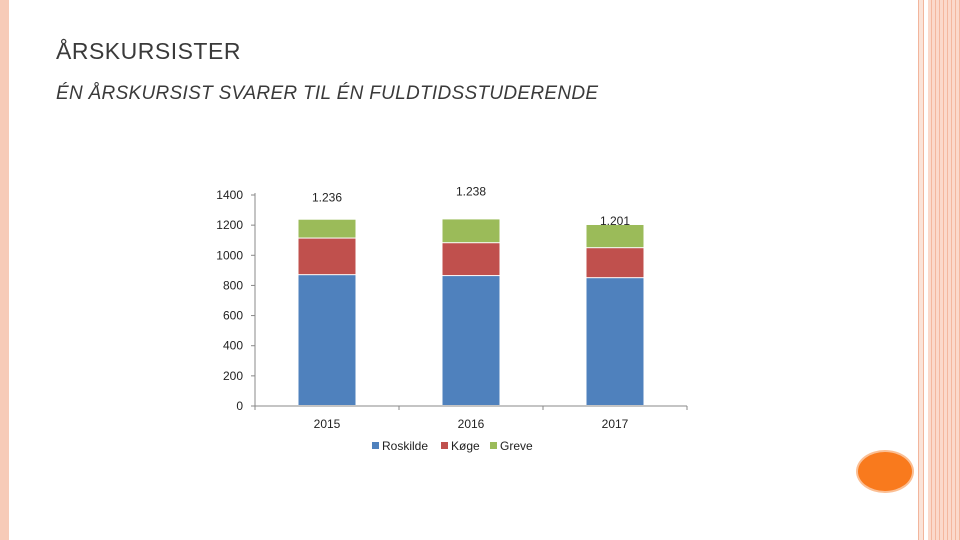  Describe the element at coordinates (944, 270) in the screenshot. I see `slide-frame-right-stripes` at that location.